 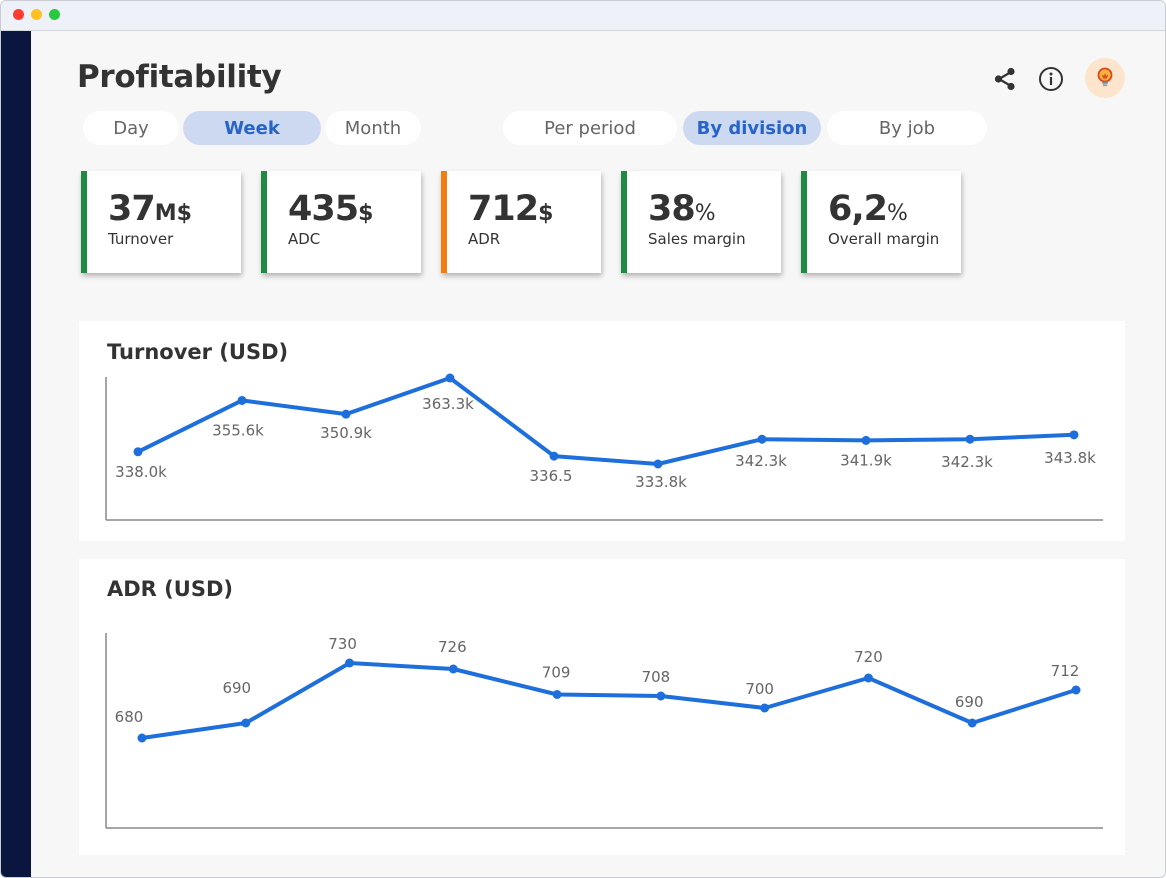 I want to click on kpi-value: 37M$, so click(x=150, y=209).